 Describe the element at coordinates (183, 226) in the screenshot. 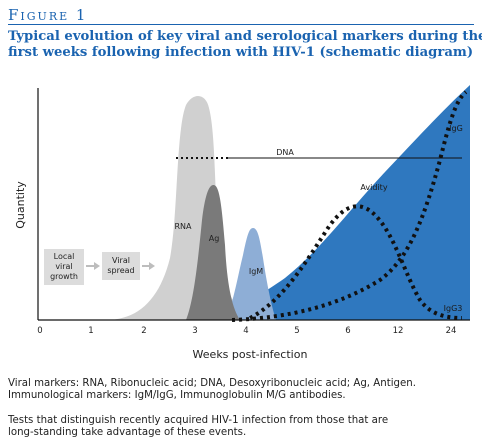

I see `rna-label: RNA` at that location.